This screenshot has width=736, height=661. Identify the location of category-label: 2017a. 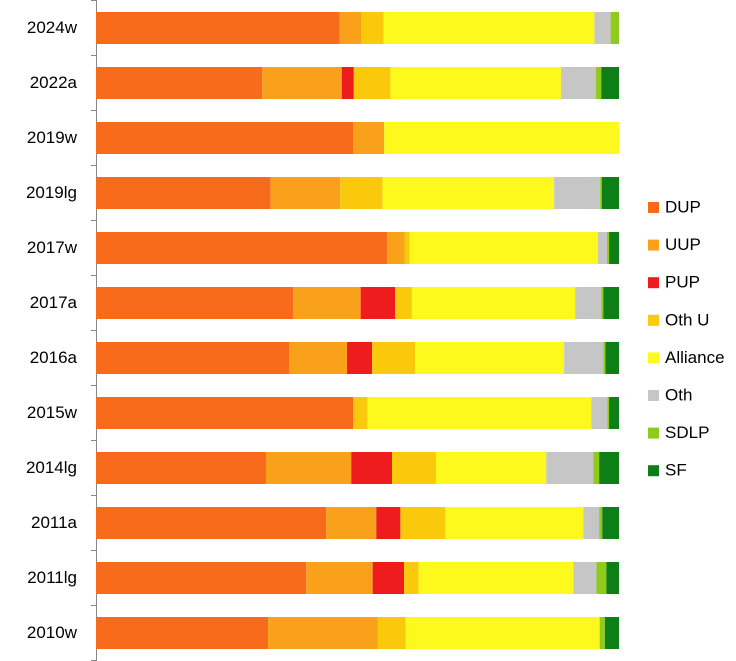
(54, 302).